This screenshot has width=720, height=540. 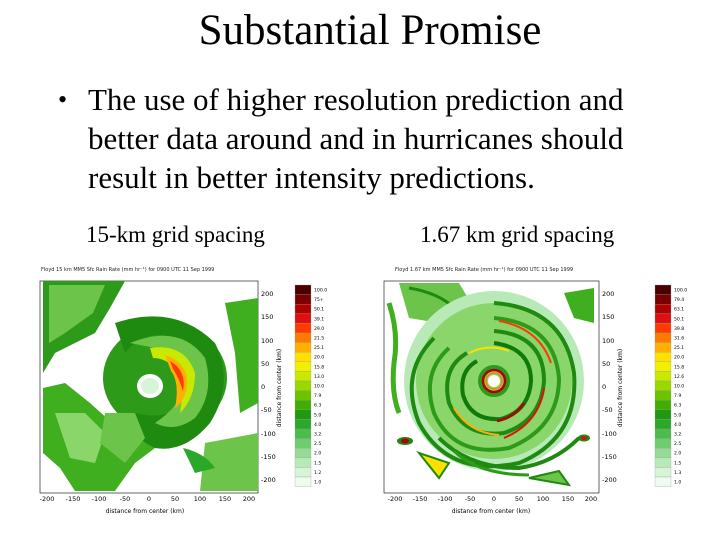 I want to click on caption-15km: 15-km grid spacing, so click(x=175, y=234).